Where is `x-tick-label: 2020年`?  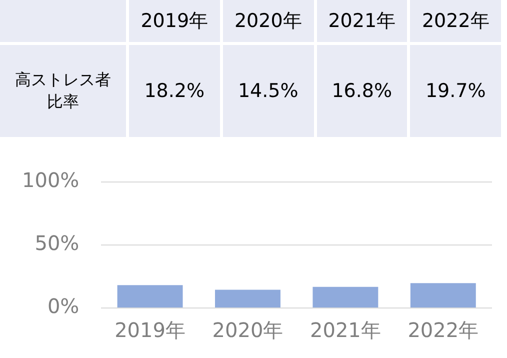 x-tick-label: 2020年 is located at coordinates (248, 330).